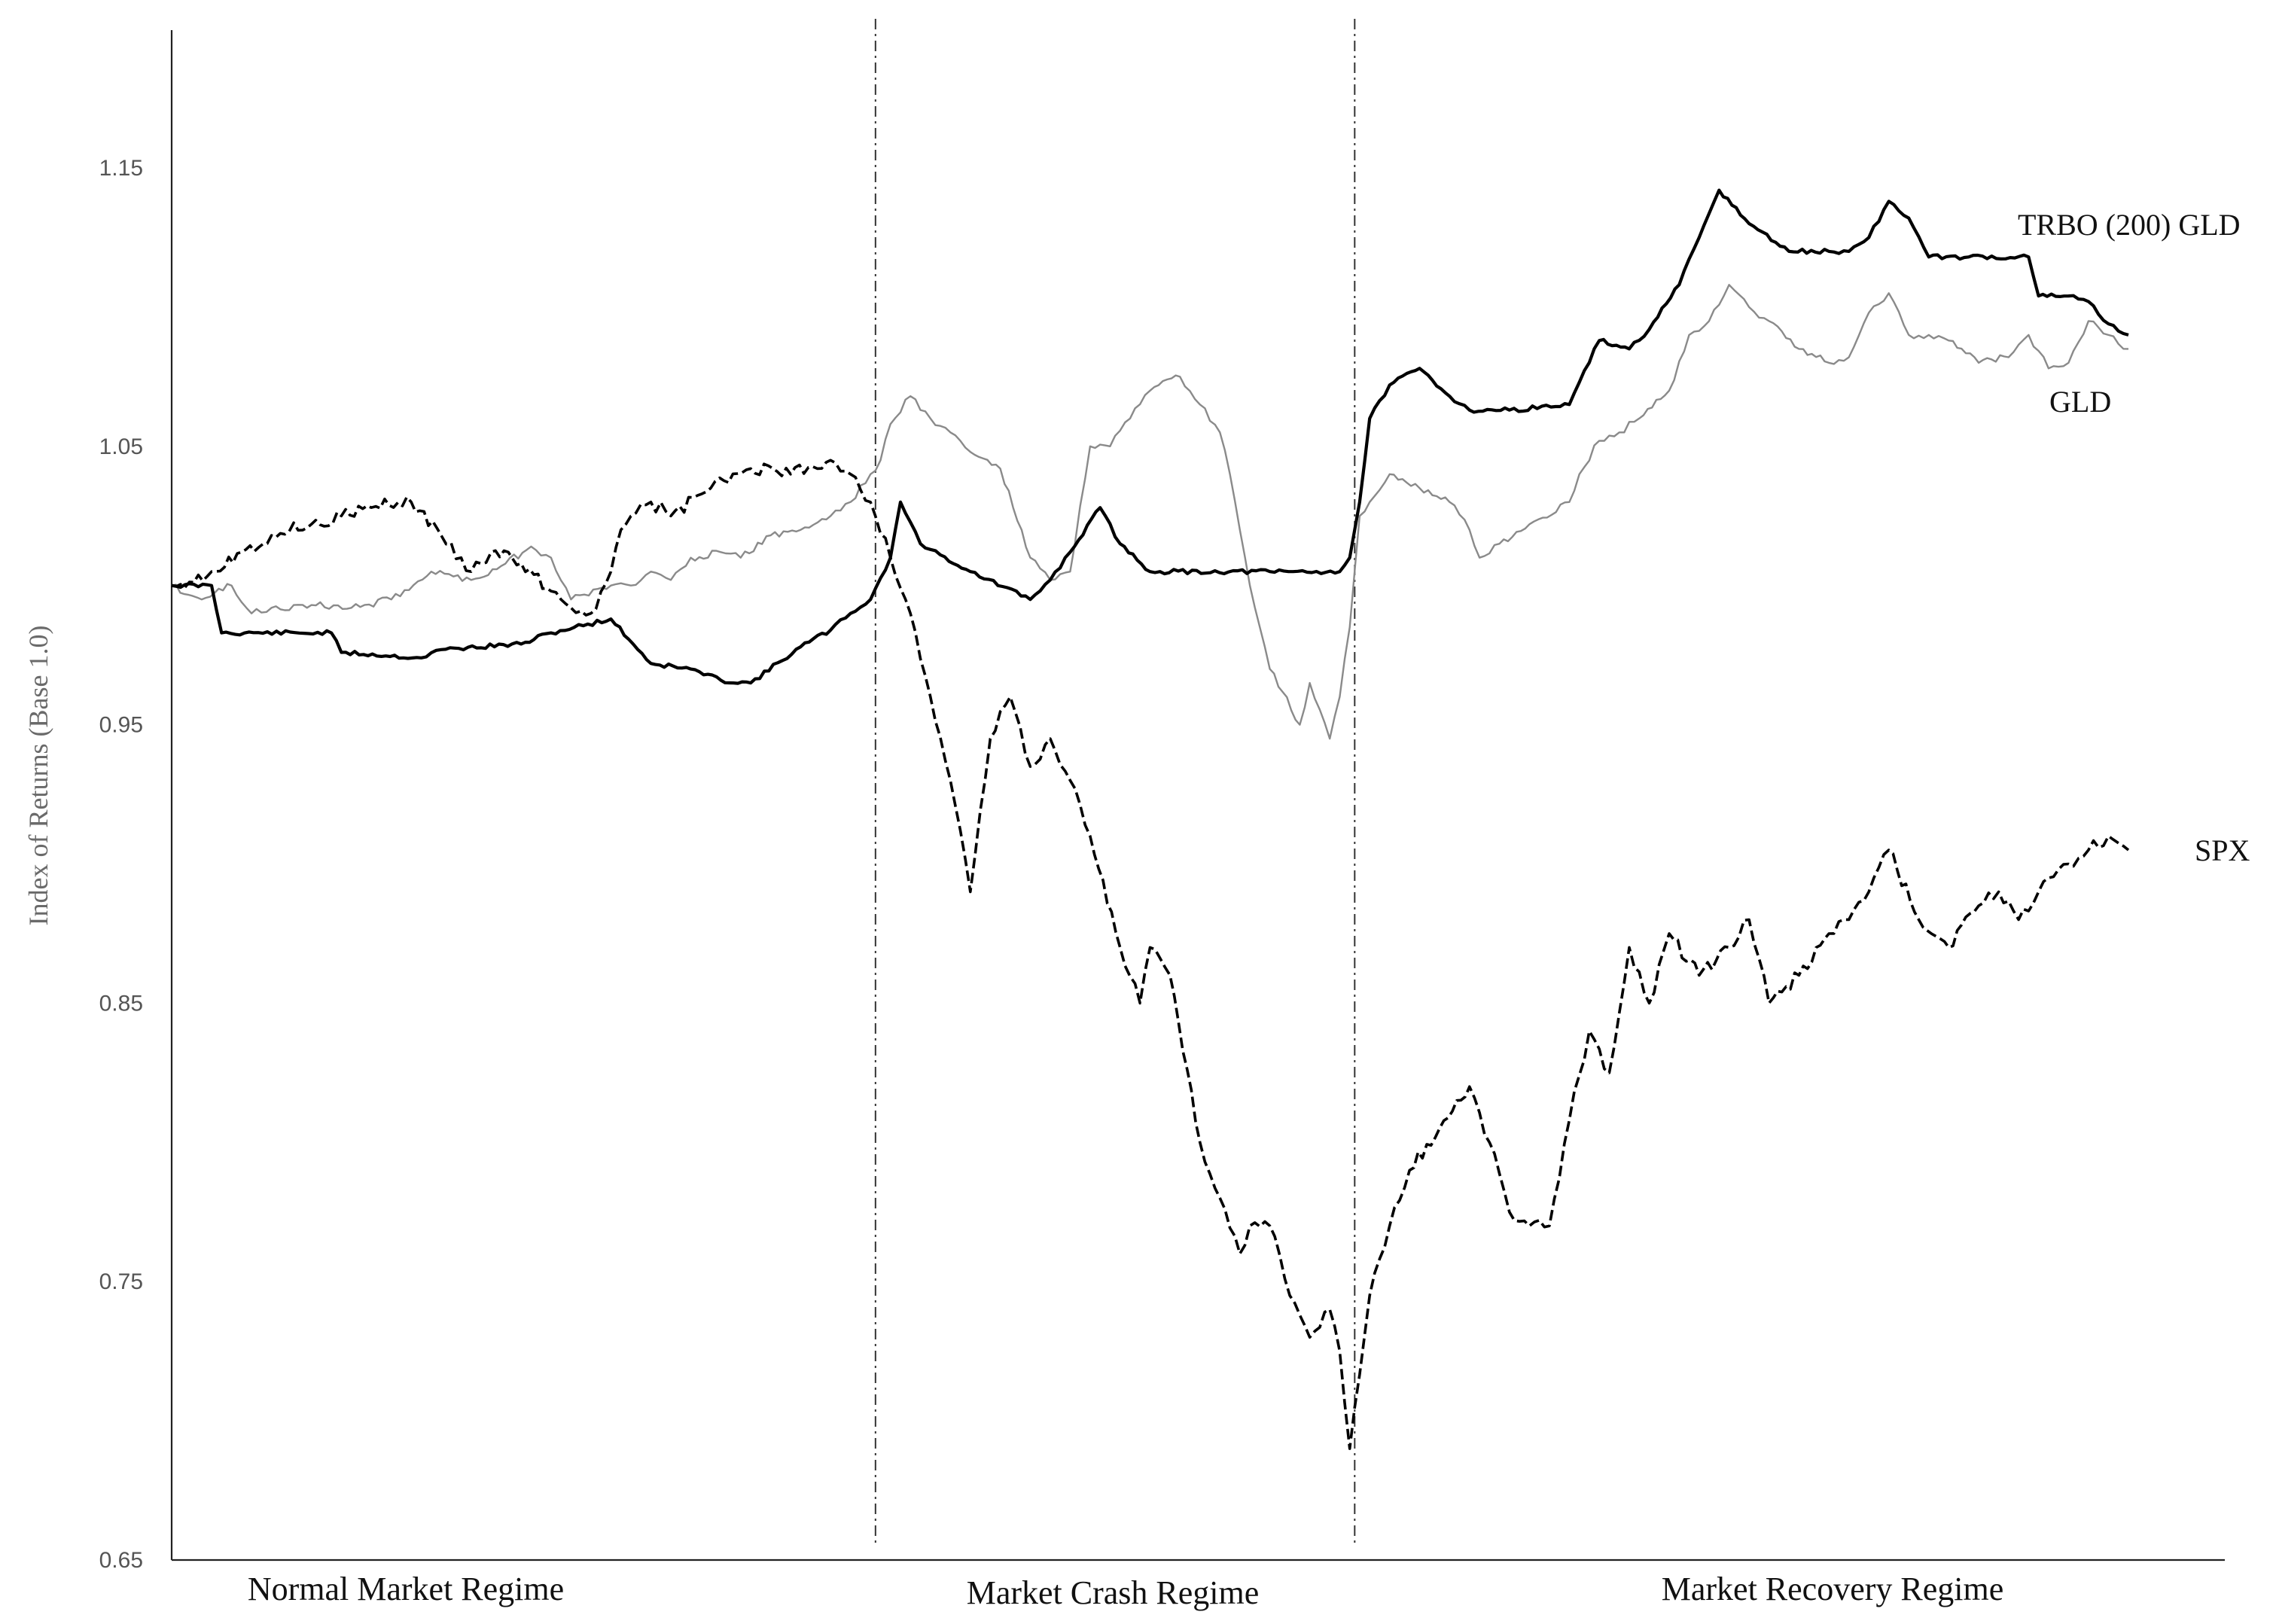 The width and height of the screenshot is (2273, 1624). I want to click on y-tick-label: 0.85, so click(121, 1003).